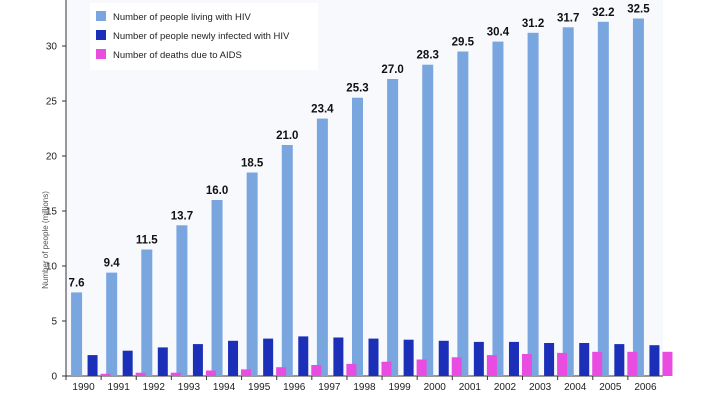 Image resolution: width=710 pixels, height=400 pixels. I want to click on x-tick-label: 2005, so click(610, 387).